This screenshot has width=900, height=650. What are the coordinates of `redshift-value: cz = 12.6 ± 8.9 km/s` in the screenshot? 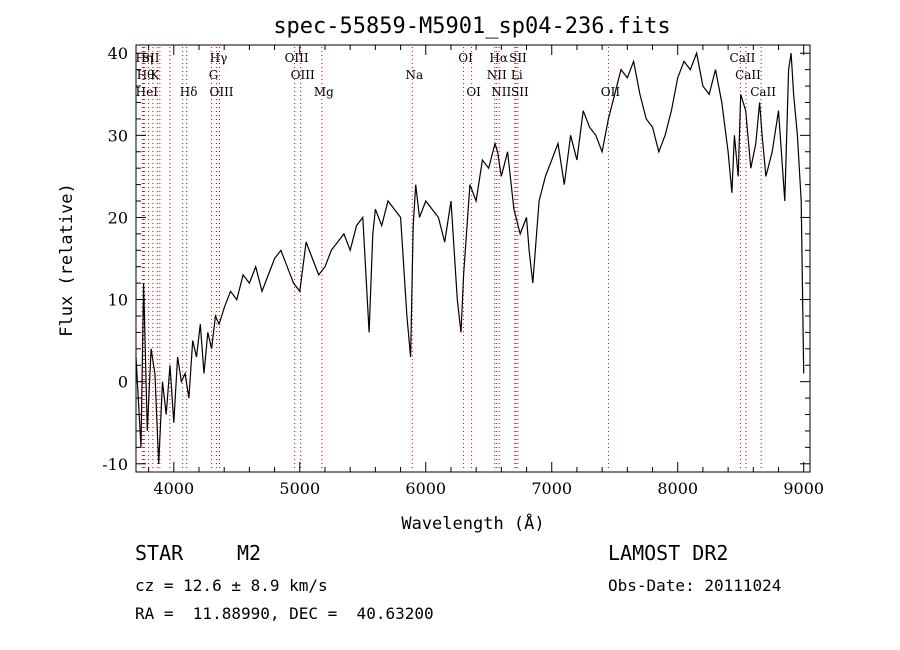 It's located at (231, 585).